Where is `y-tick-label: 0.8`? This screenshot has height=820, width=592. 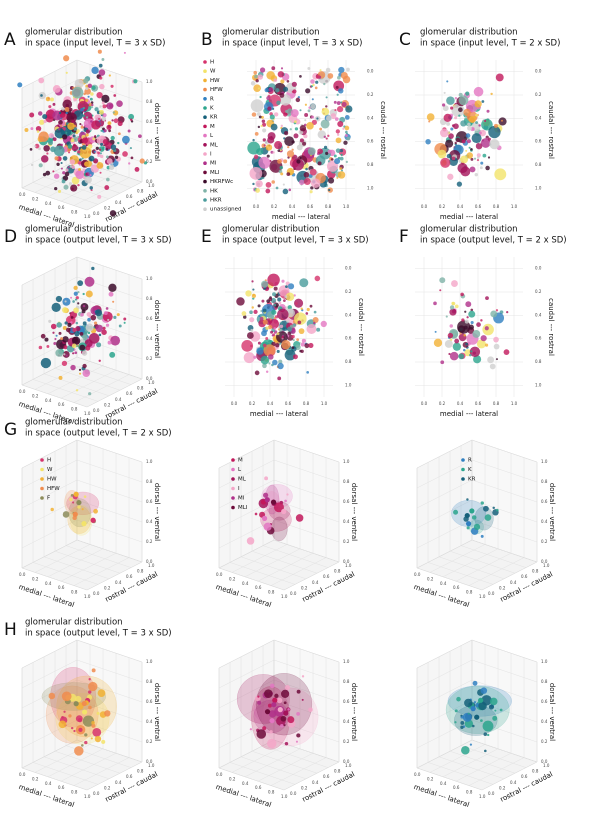 y-tick-label: 0.8 is located at coordinates (140, 191).